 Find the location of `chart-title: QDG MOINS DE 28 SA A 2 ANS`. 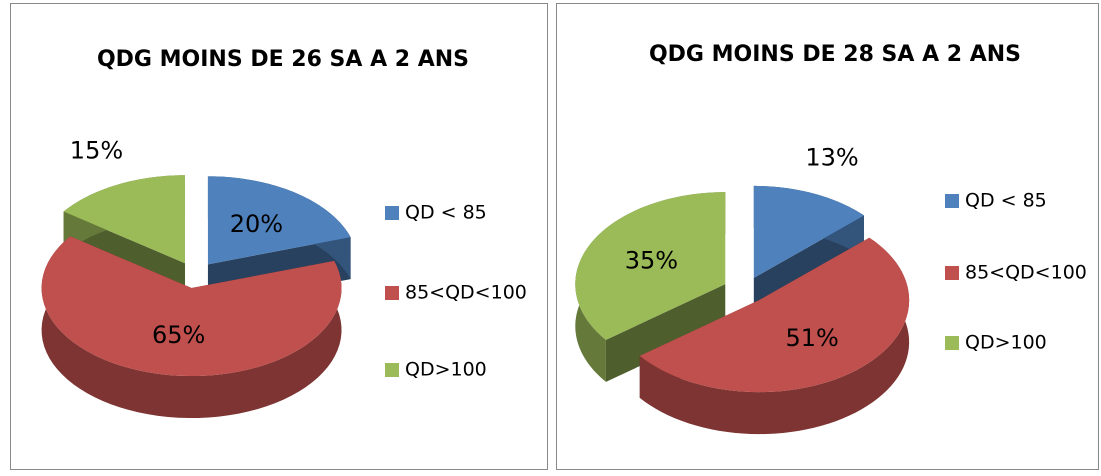

chart-title: QDG MOINS DE 28 SA A 2 ANS is located at coordinates (835, 54).